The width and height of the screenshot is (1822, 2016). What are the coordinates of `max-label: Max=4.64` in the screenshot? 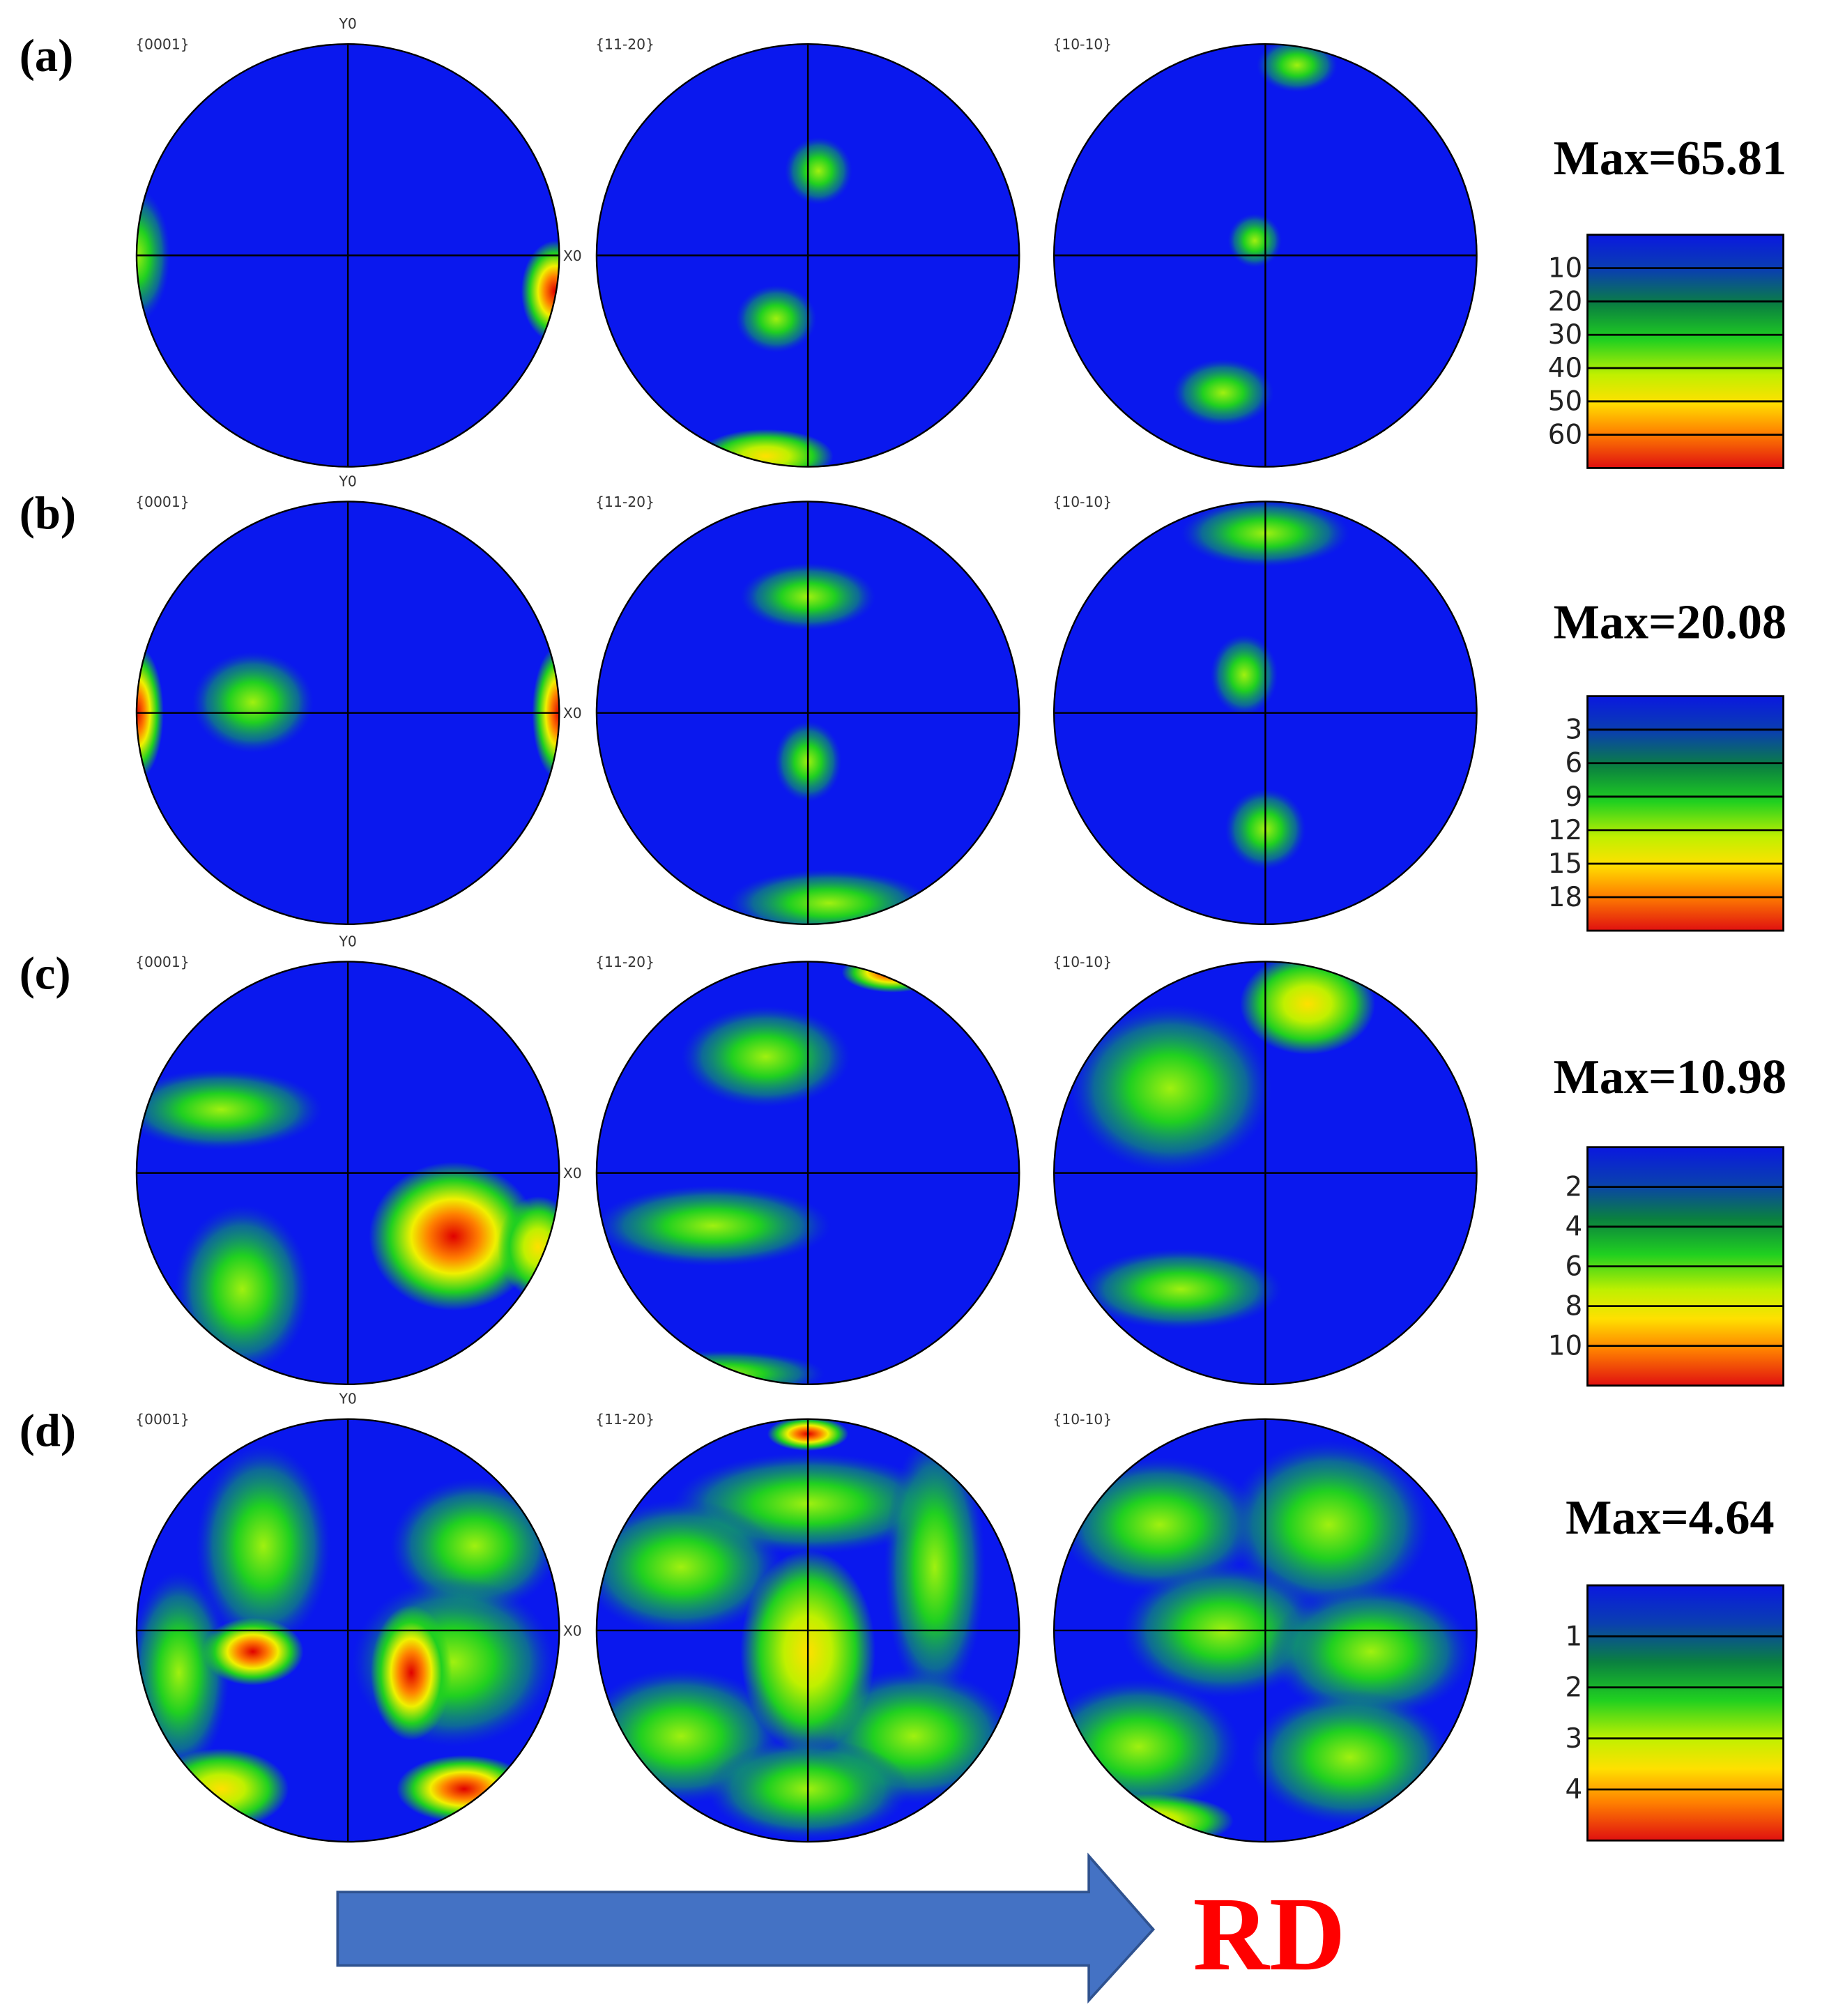 It's located at (1670, 1517).